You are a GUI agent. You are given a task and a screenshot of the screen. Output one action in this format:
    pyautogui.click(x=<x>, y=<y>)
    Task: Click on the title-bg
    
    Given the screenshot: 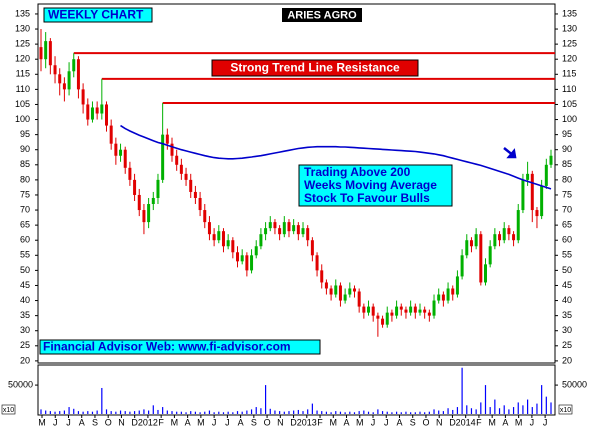 What is the action you would take?
    pyautogui.click(x=322, y=15)
    